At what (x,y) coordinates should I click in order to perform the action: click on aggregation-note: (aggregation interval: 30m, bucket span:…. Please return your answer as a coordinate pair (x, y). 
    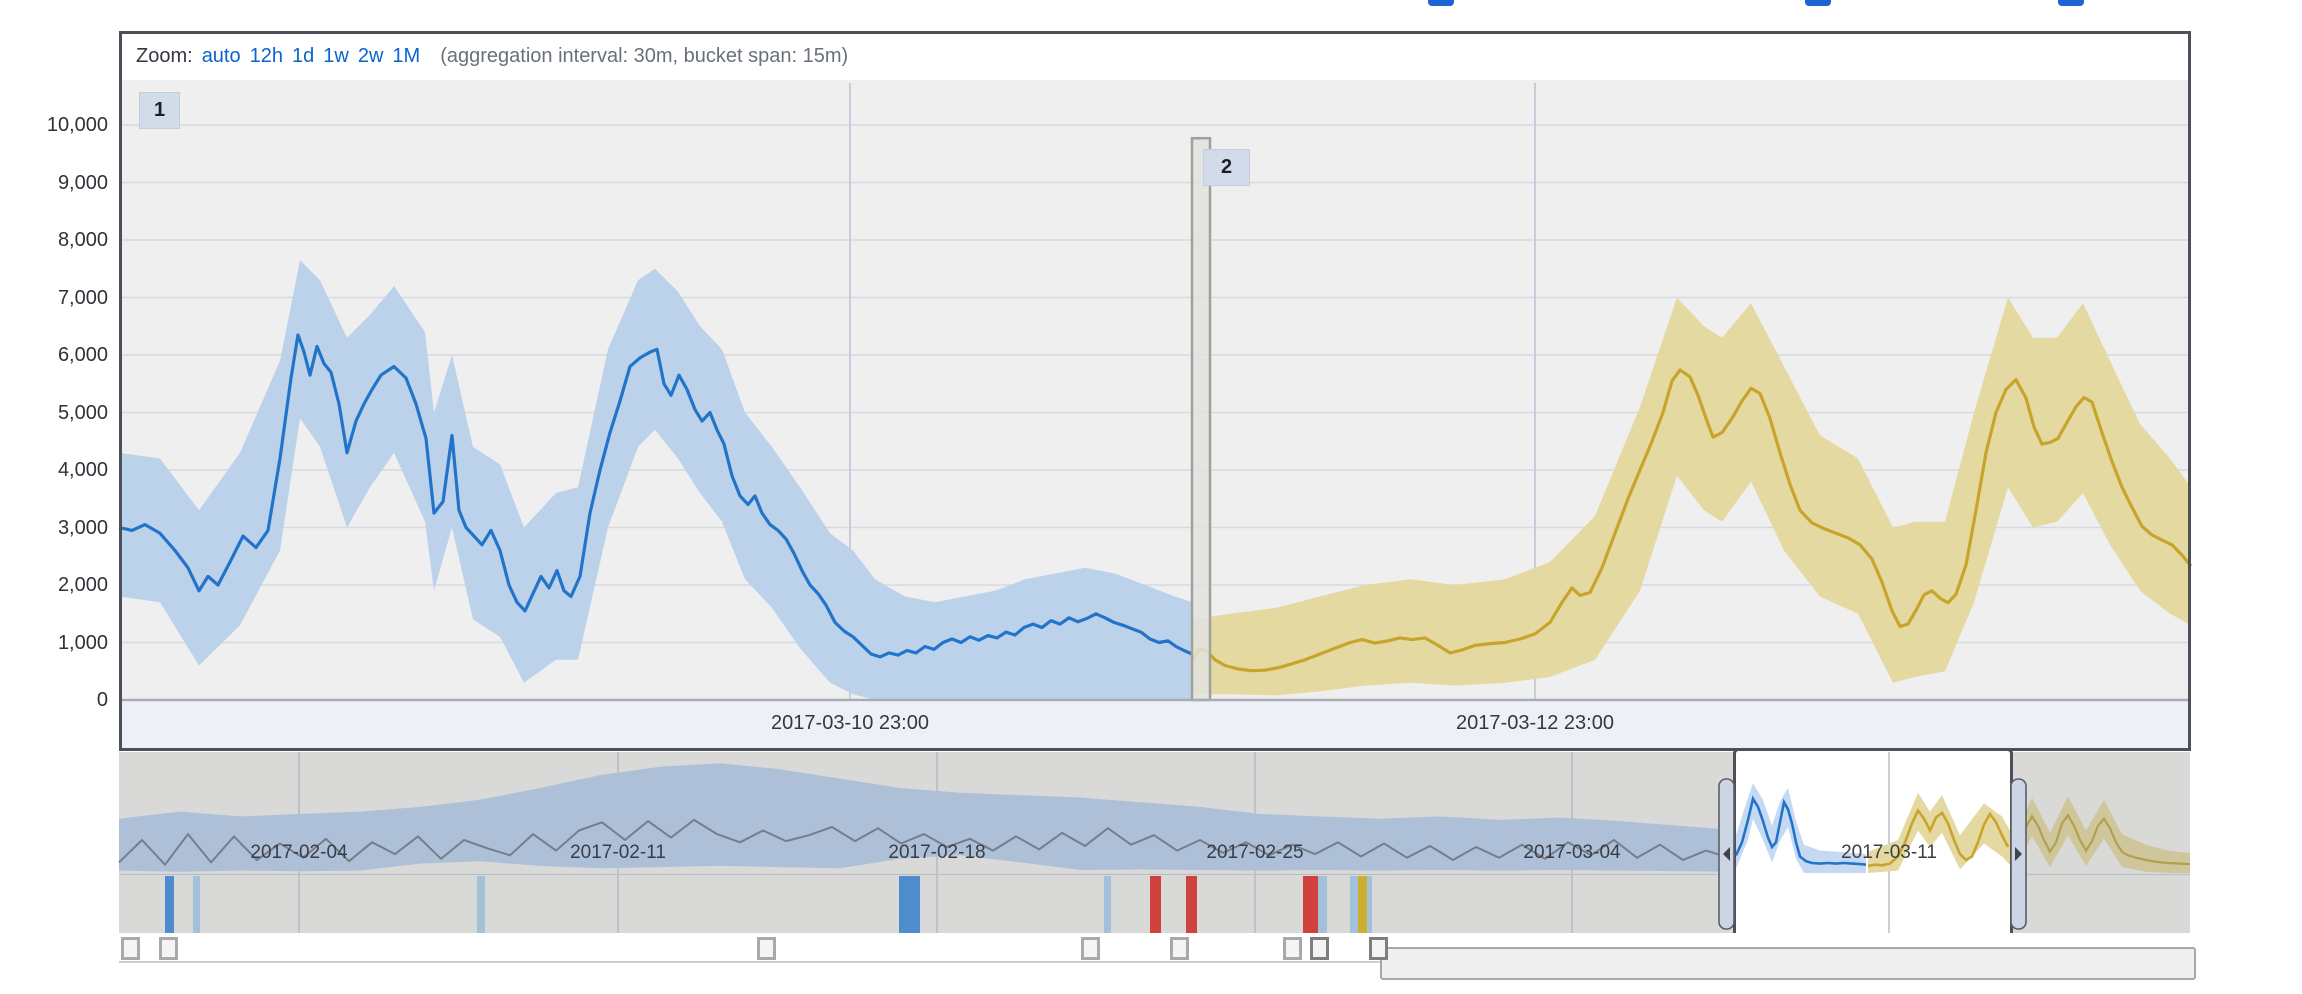
    Looking at the image, I should click on (644, 56).